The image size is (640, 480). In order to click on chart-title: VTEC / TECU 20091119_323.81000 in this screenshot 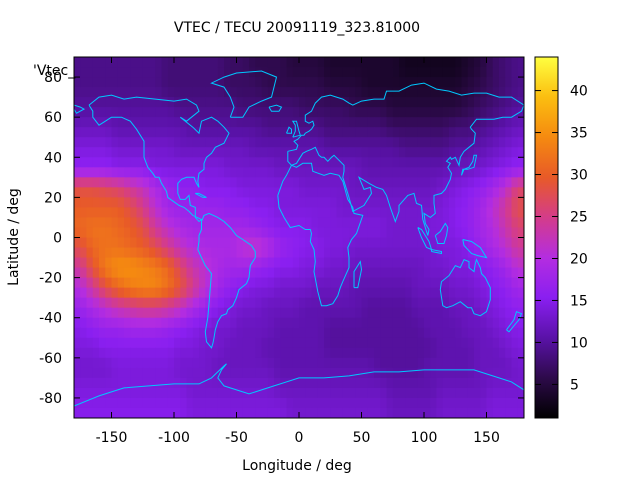, I will do `click(297, 28)`.